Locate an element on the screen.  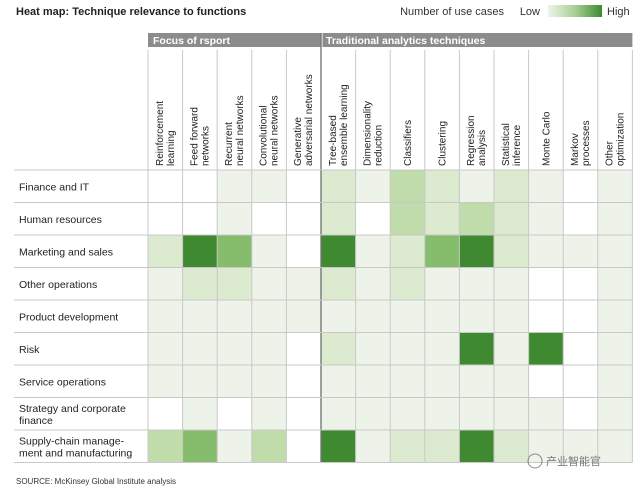
row-label-other-operations: Other operations is located at coordinates (58, 285).